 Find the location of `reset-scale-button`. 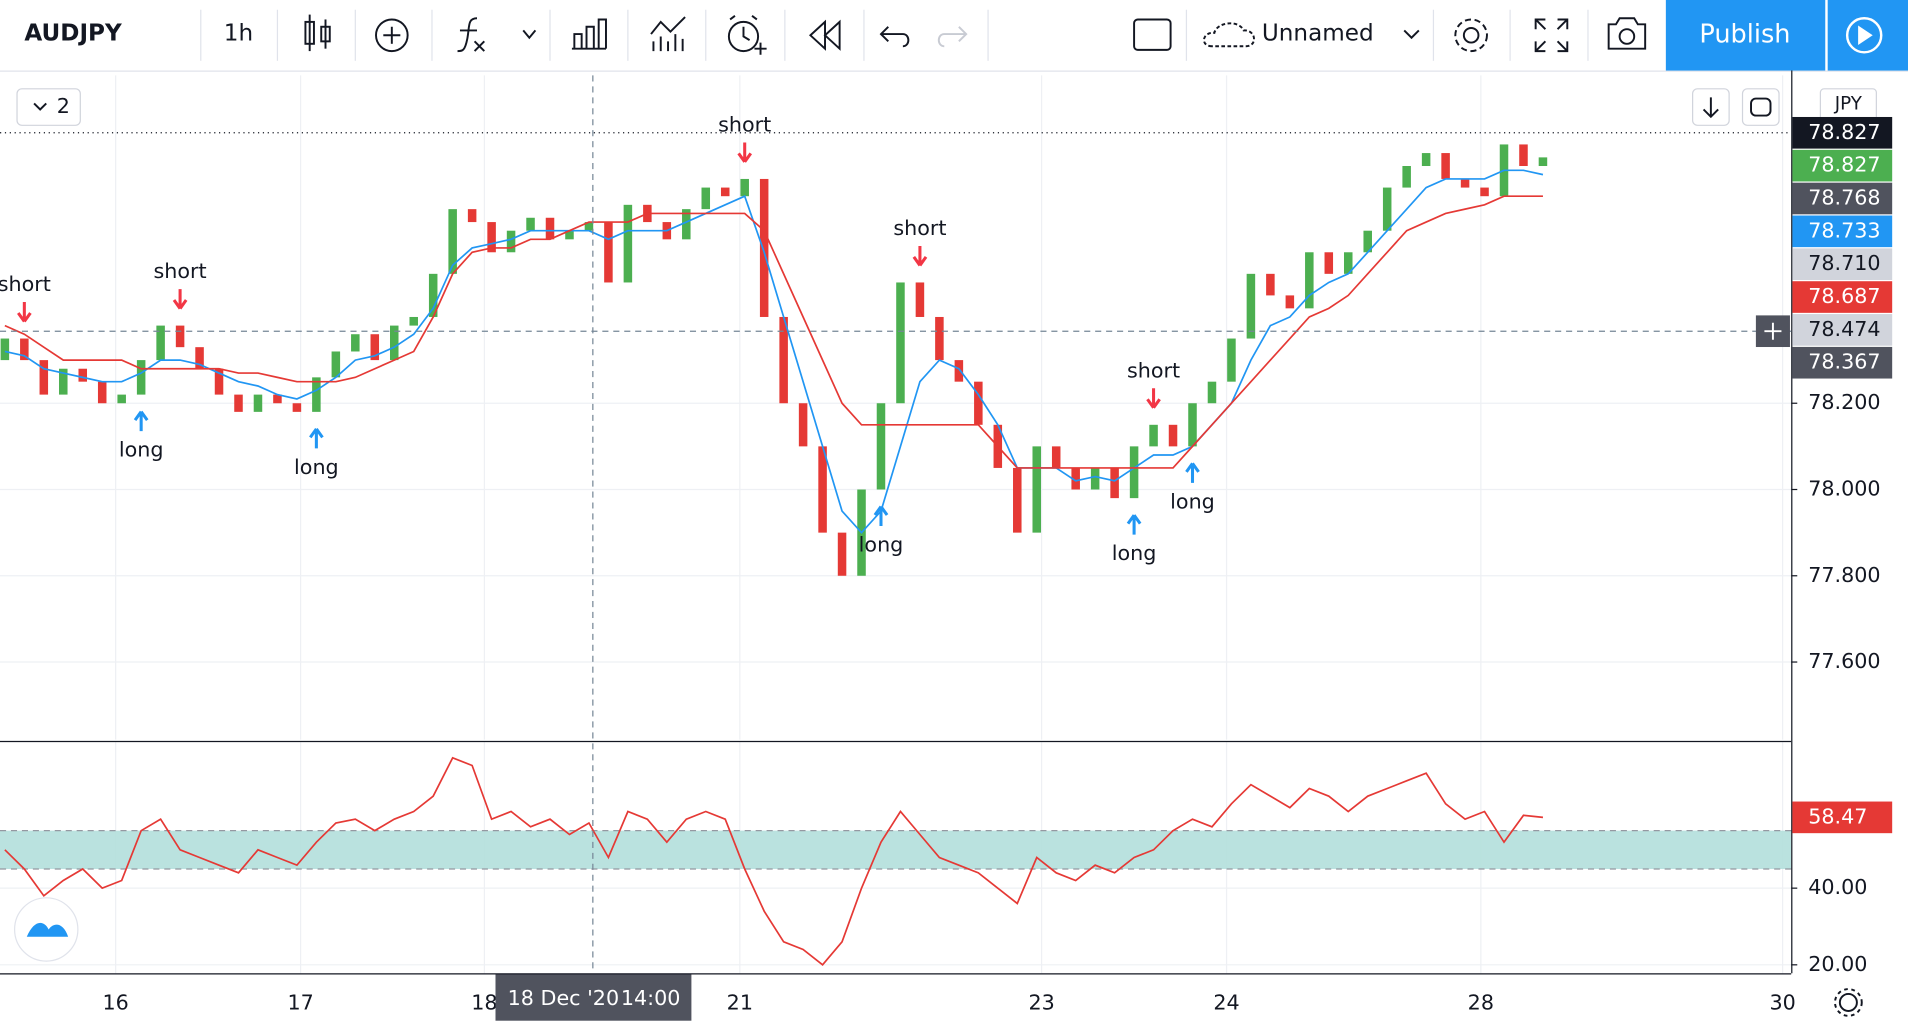

reset-scale-button is located at coordinates (1760, 107).